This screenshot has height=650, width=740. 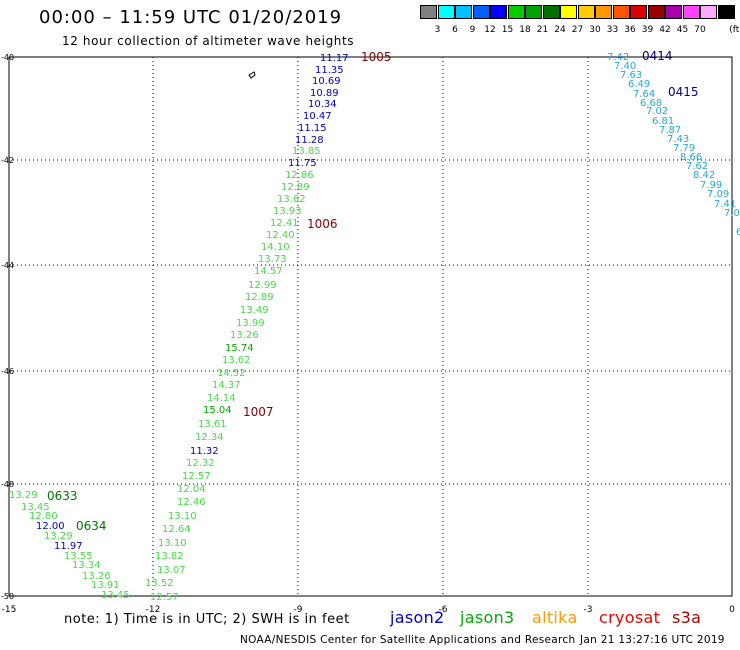 I want to click on swh-value: 10.47, so click(x=317, y=116).